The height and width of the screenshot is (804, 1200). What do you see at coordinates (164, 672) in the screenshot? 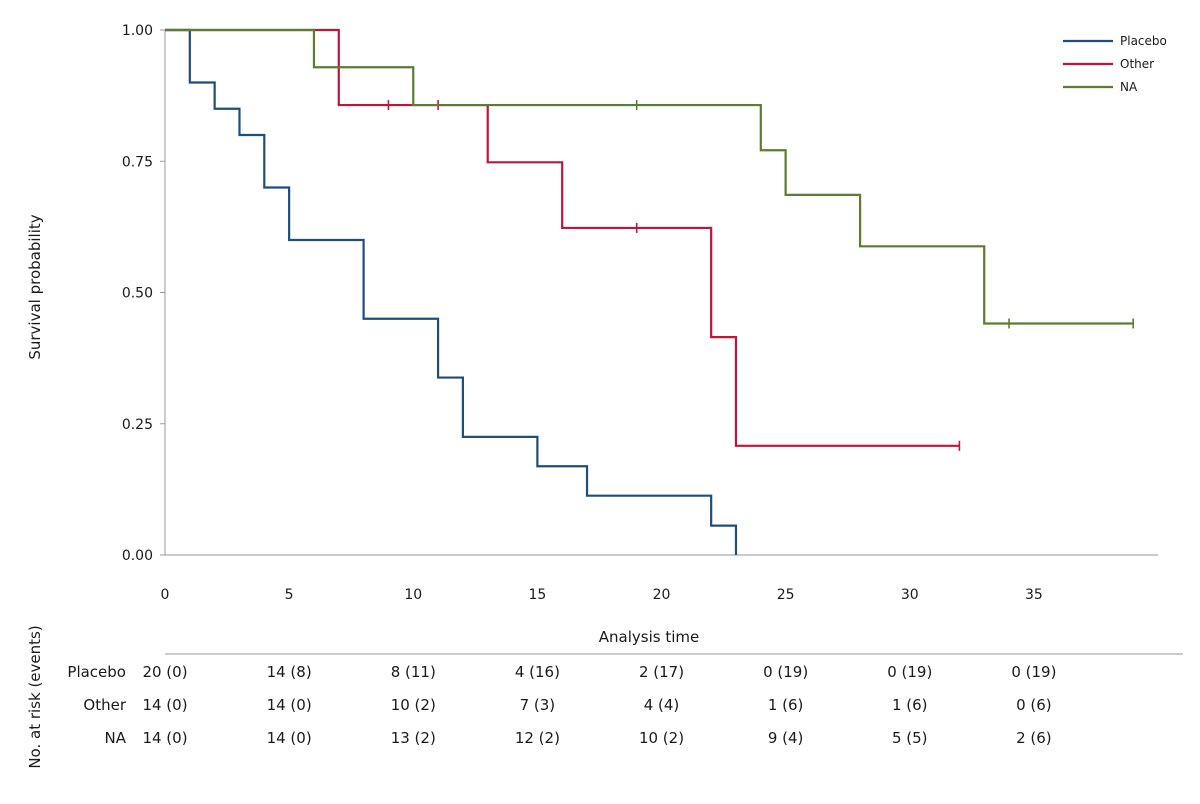
I see `risk-cell: 20 (0)` at bounding box center [164, 672].